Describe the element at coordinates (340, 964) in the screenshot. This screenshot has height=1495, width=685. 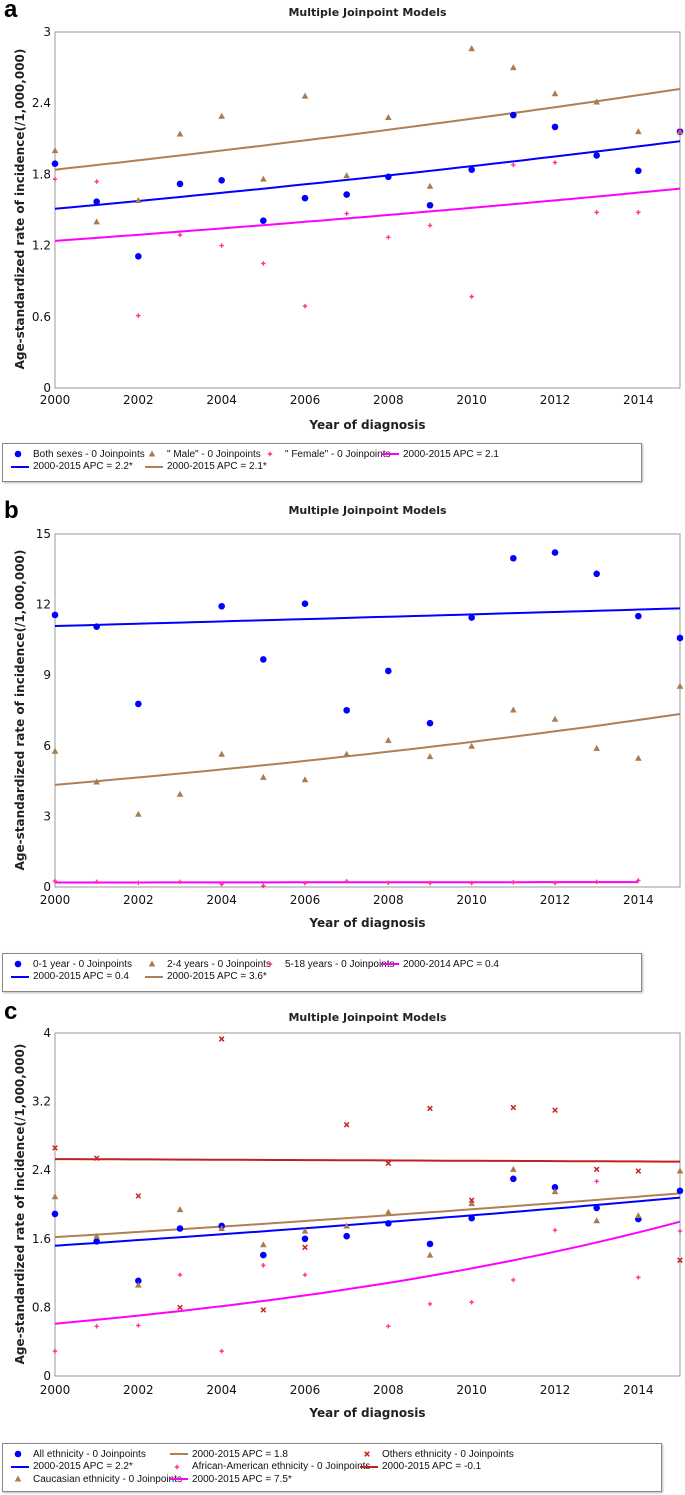
I see `legend-label: 5-18 years - 0 Joinpoints` at that location.